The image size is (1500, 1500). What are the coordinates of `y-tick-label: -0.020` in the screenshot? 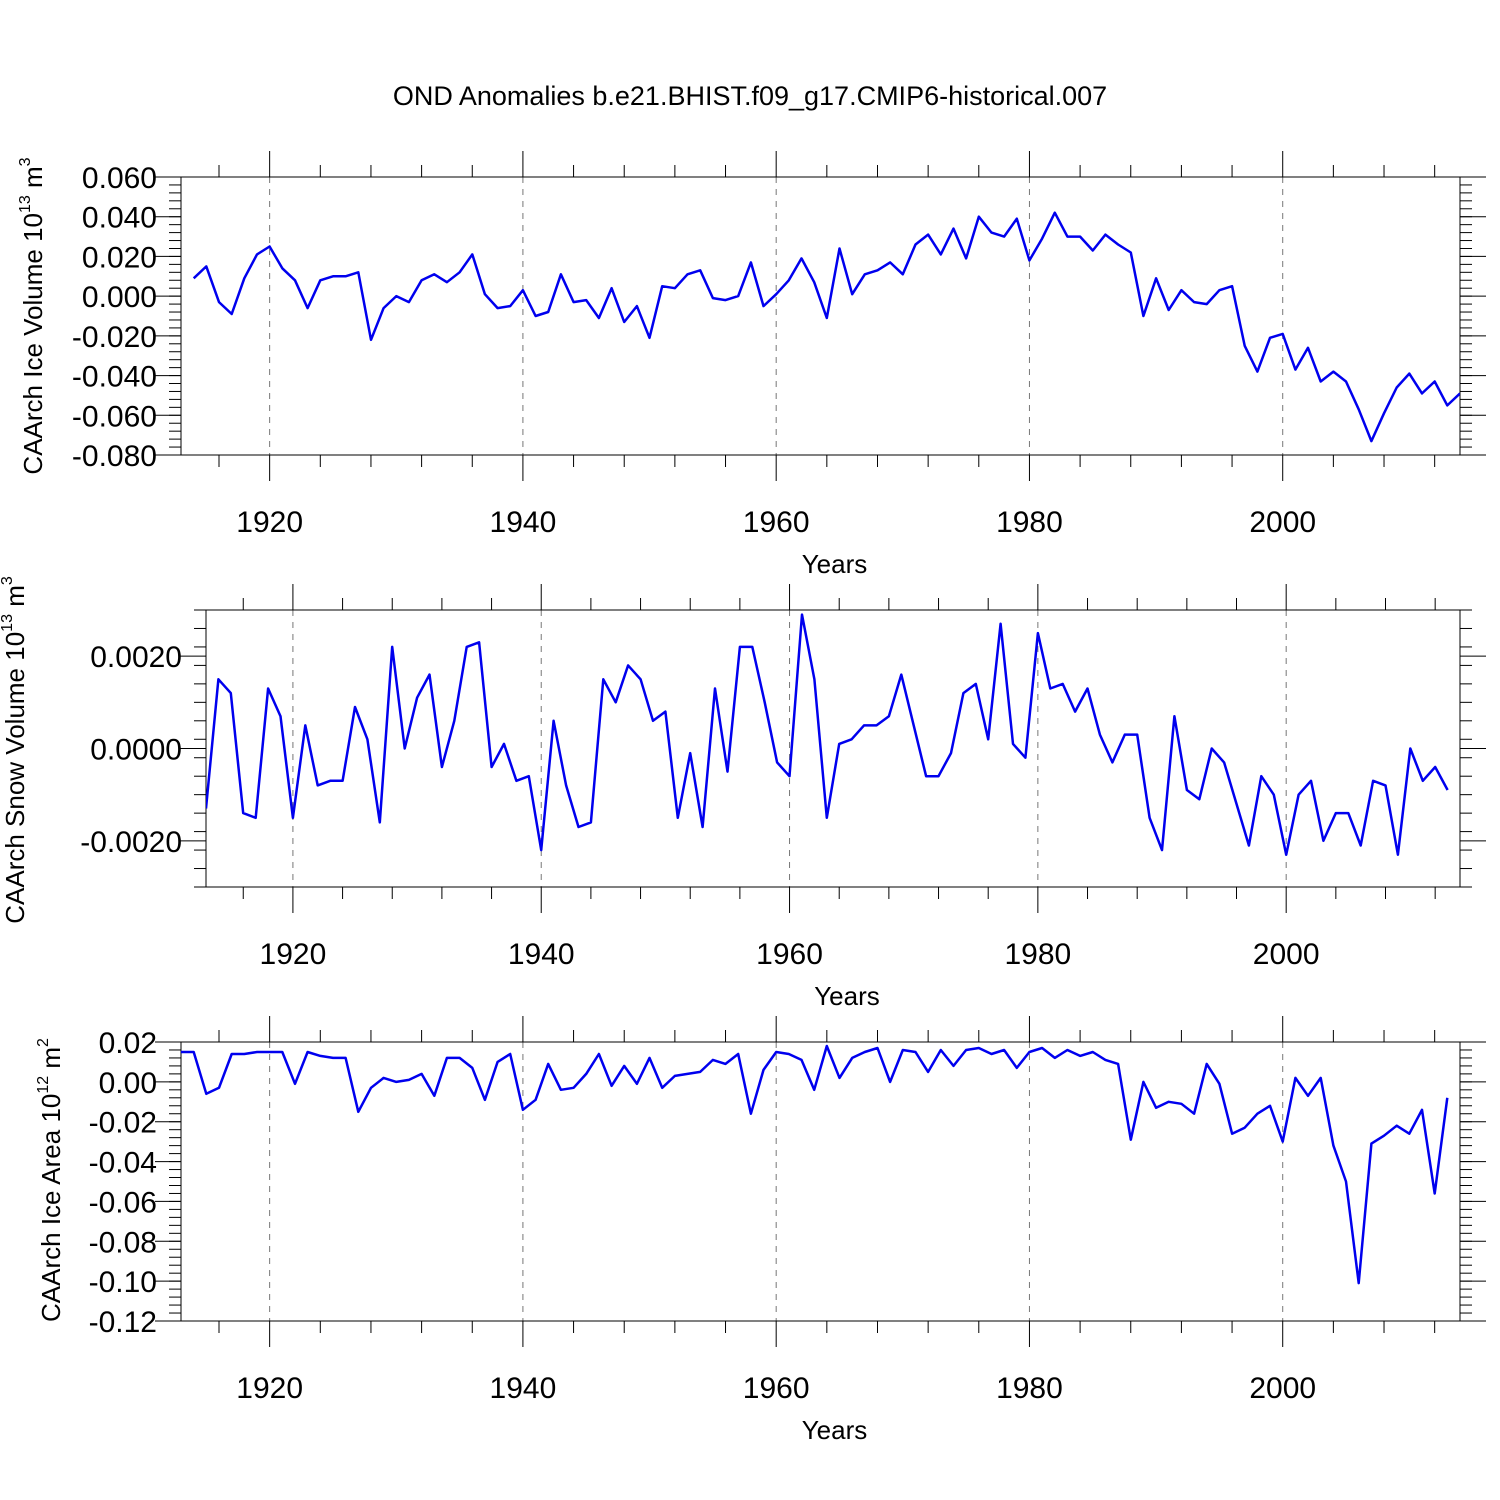 It's located at (114, 337).